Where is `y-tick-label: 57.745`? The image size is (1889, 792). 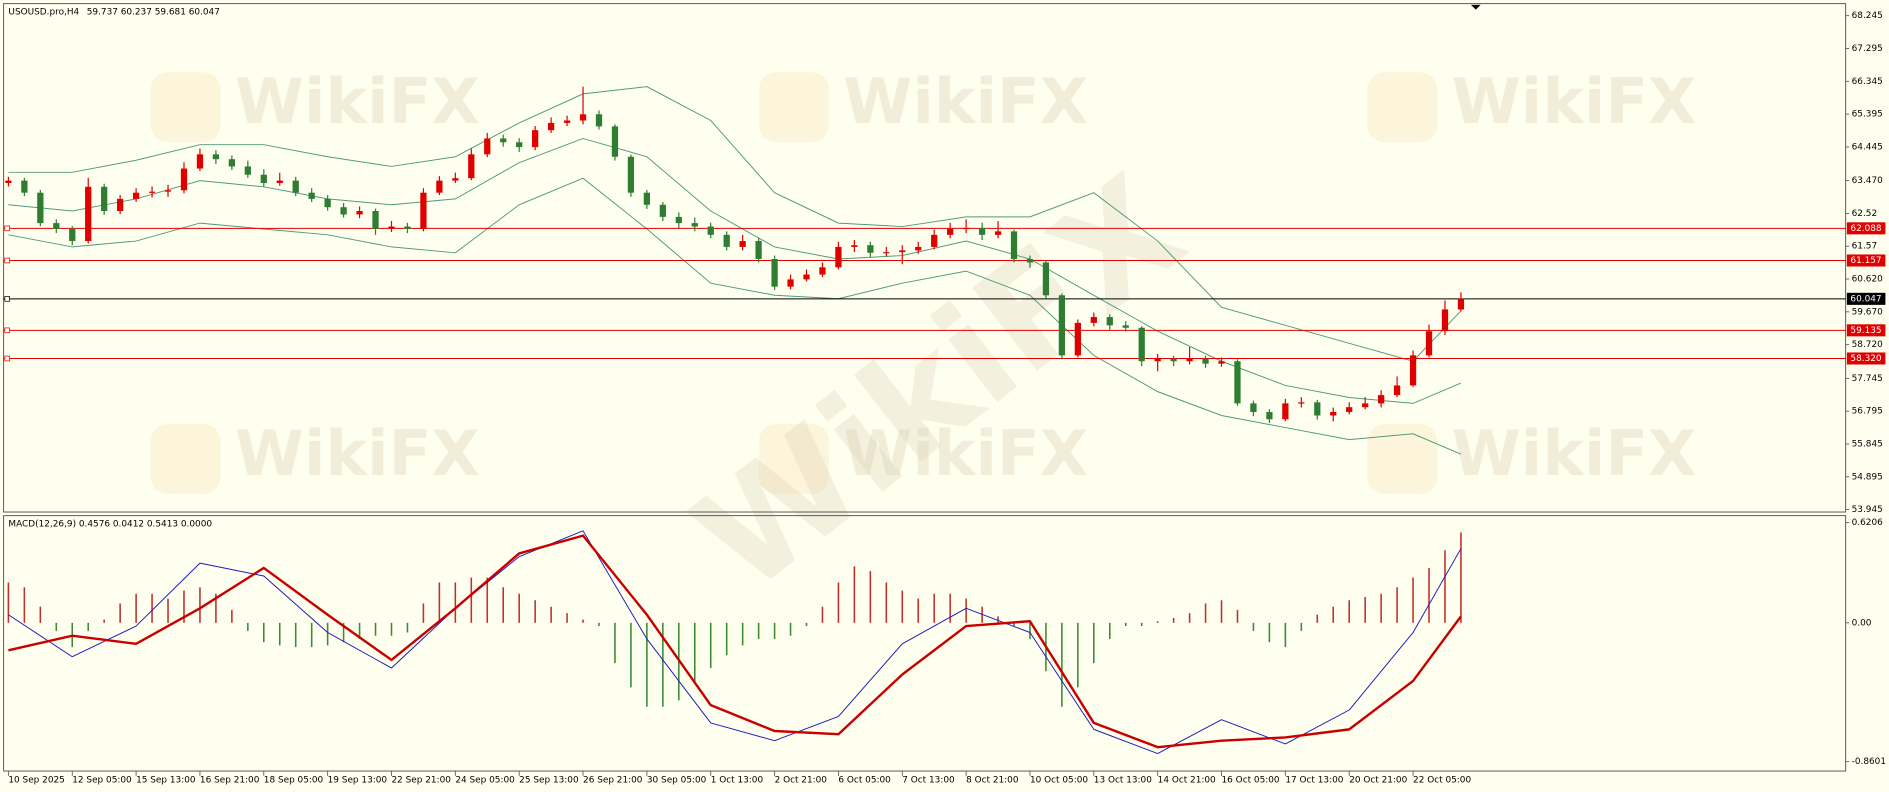
y-tick-label: 57.745 is located at coordinates (1867, 379).